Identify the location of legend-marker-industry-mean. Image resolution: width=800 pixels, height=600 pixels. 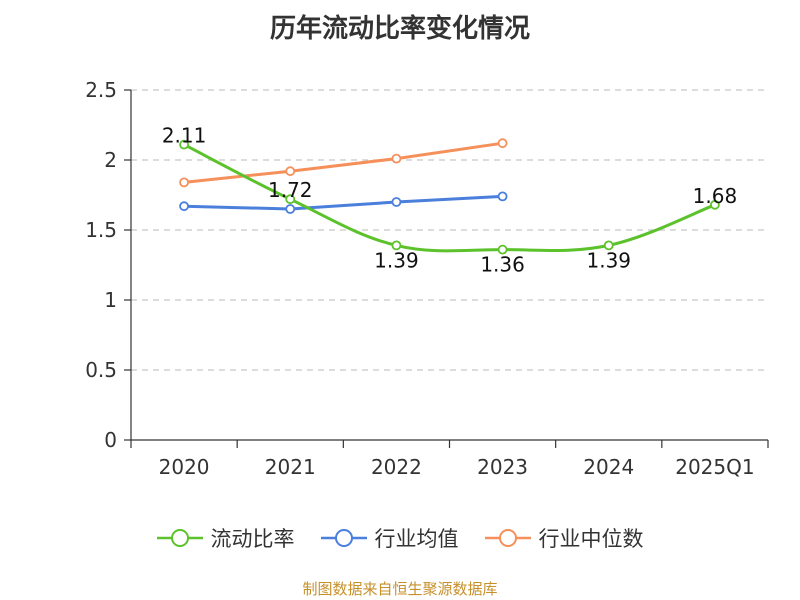
(343, 538).